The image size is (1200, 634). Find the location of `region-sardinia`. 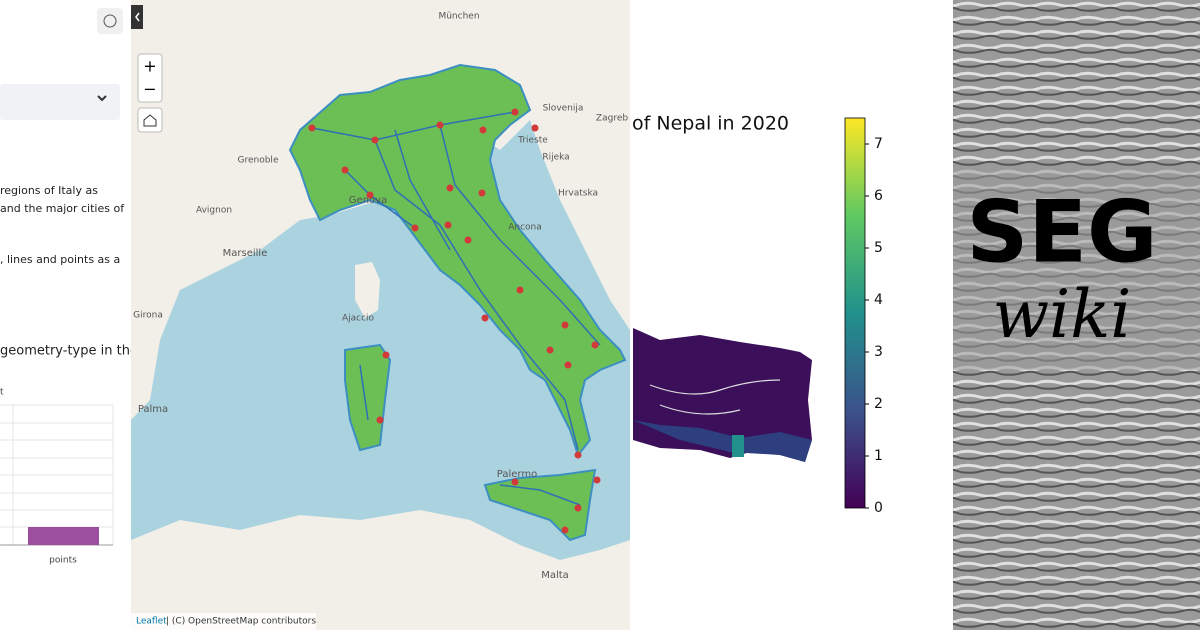

region-sardinia is located at coordinates (368, 397).